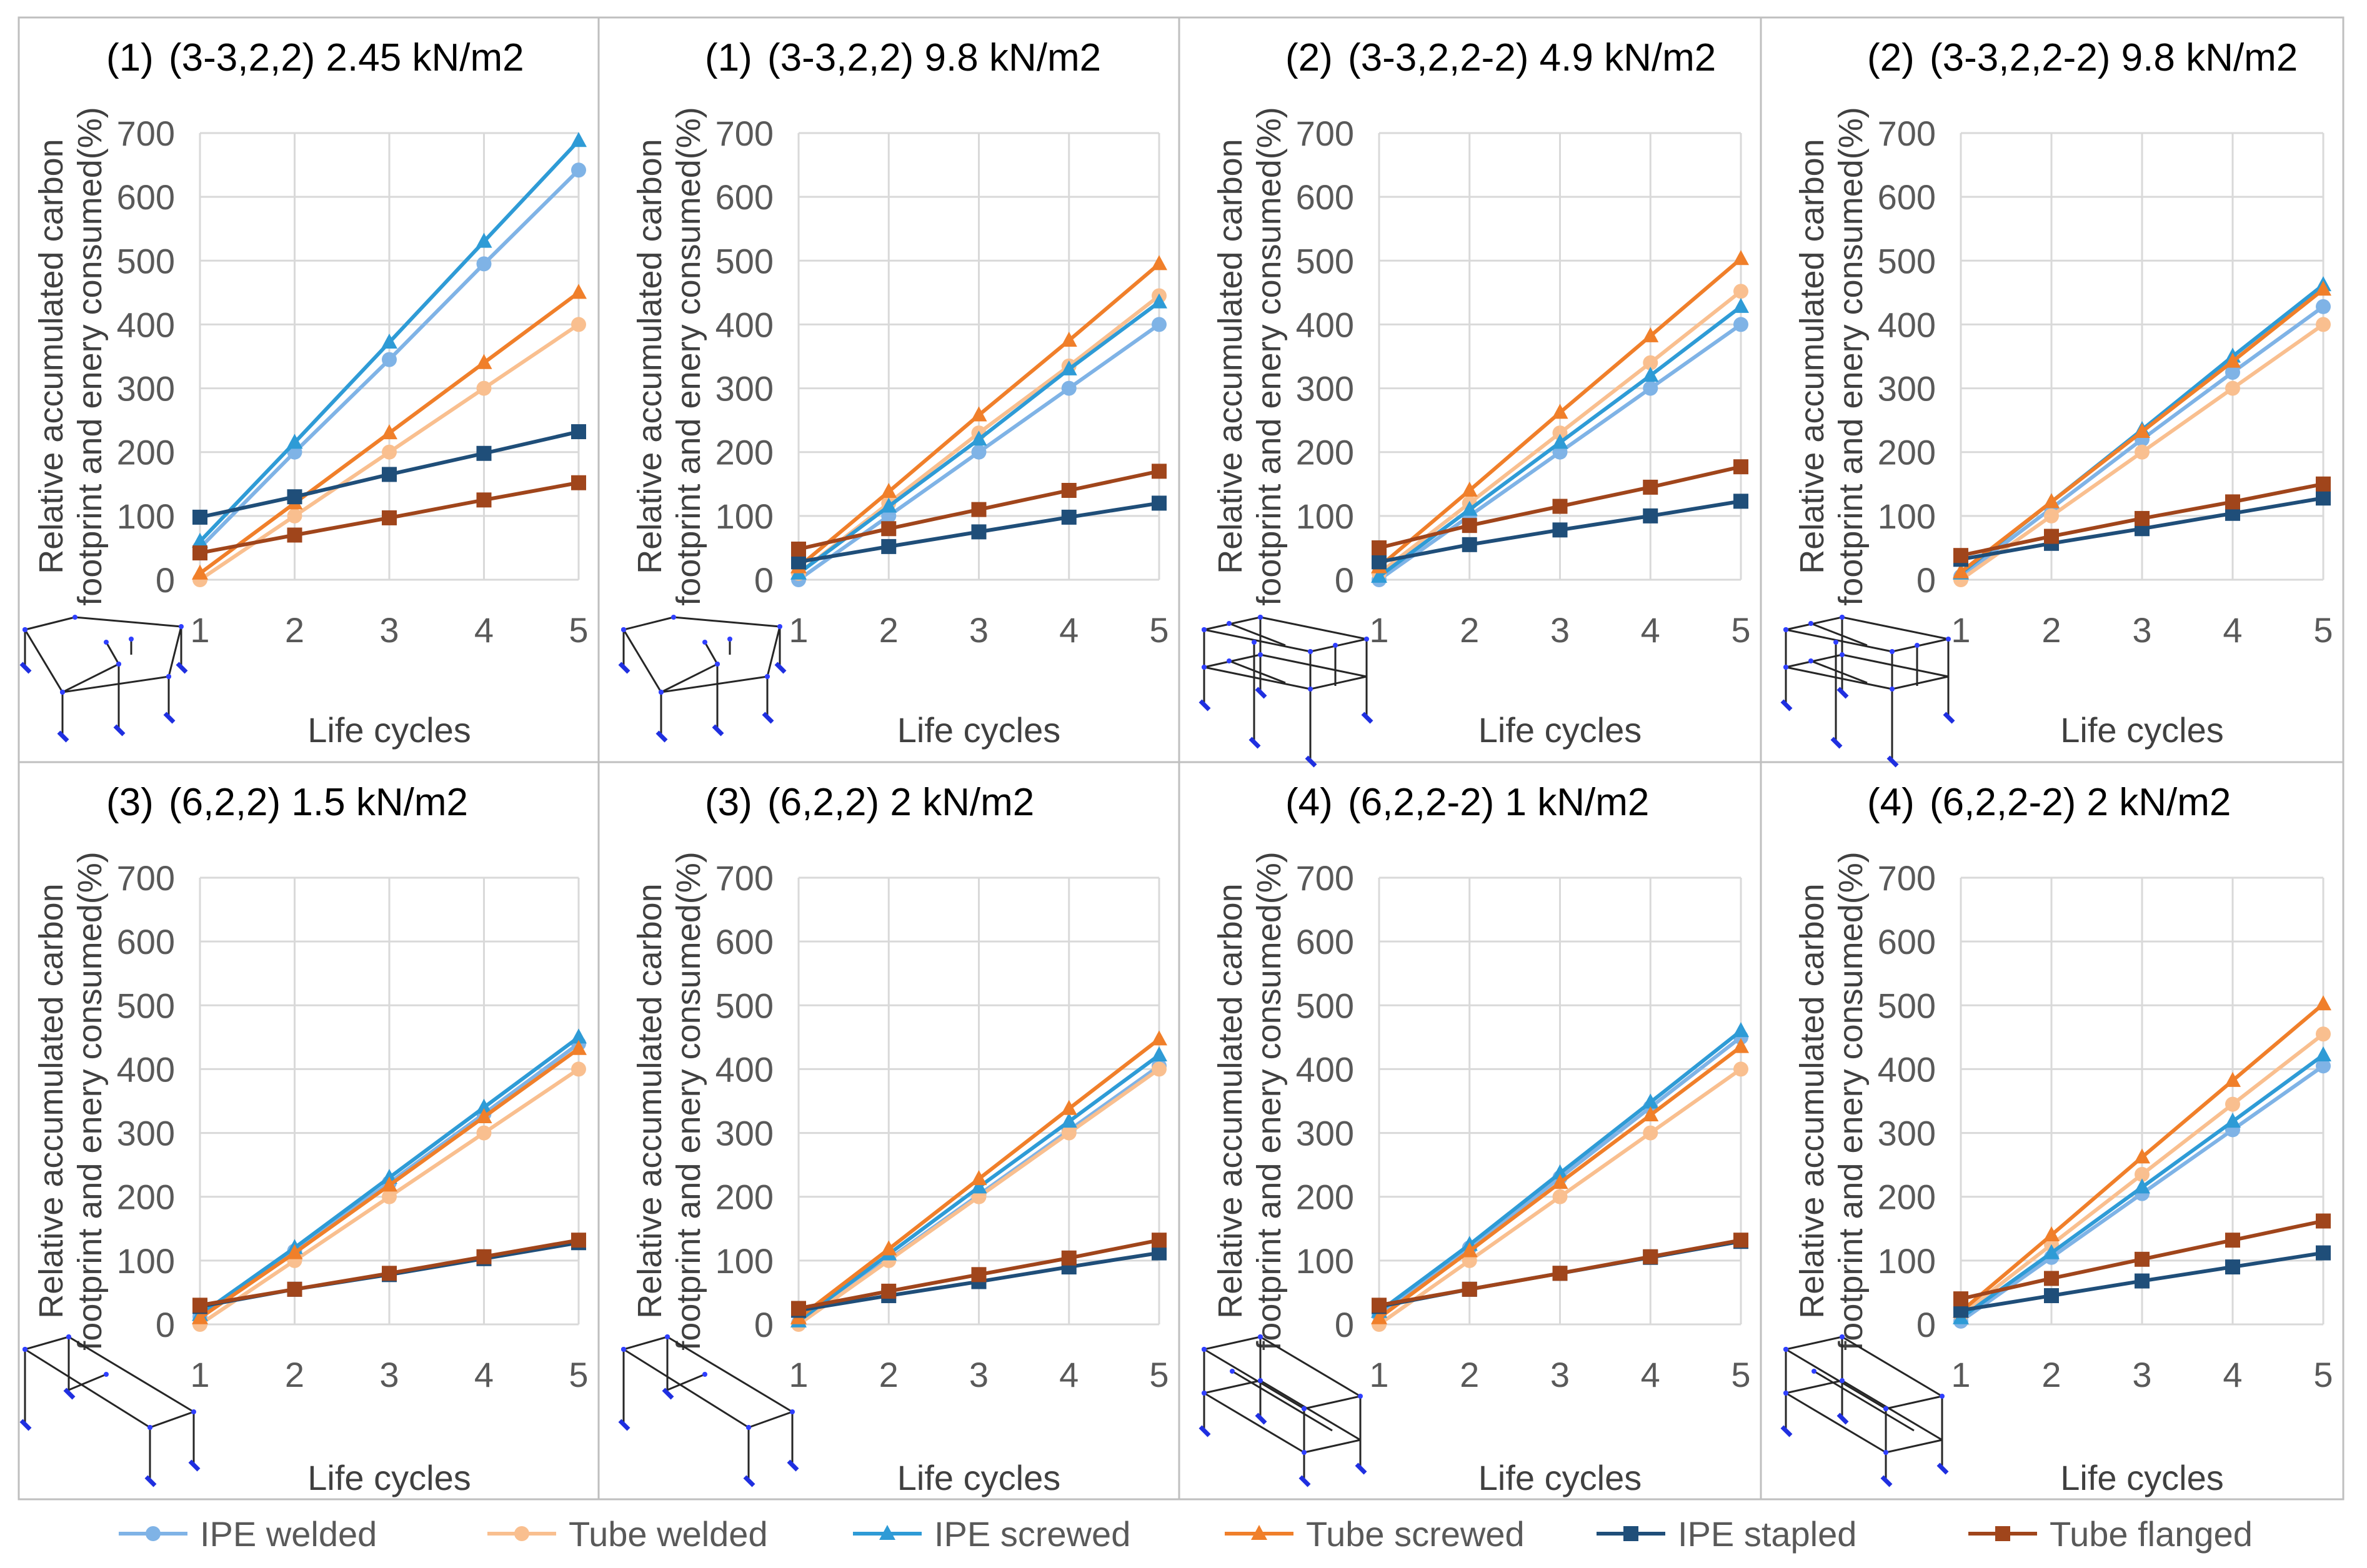  Describe the element at coordinates (744, 389) in the screenshot. I see `y-tick-label-300: 300` at that location.